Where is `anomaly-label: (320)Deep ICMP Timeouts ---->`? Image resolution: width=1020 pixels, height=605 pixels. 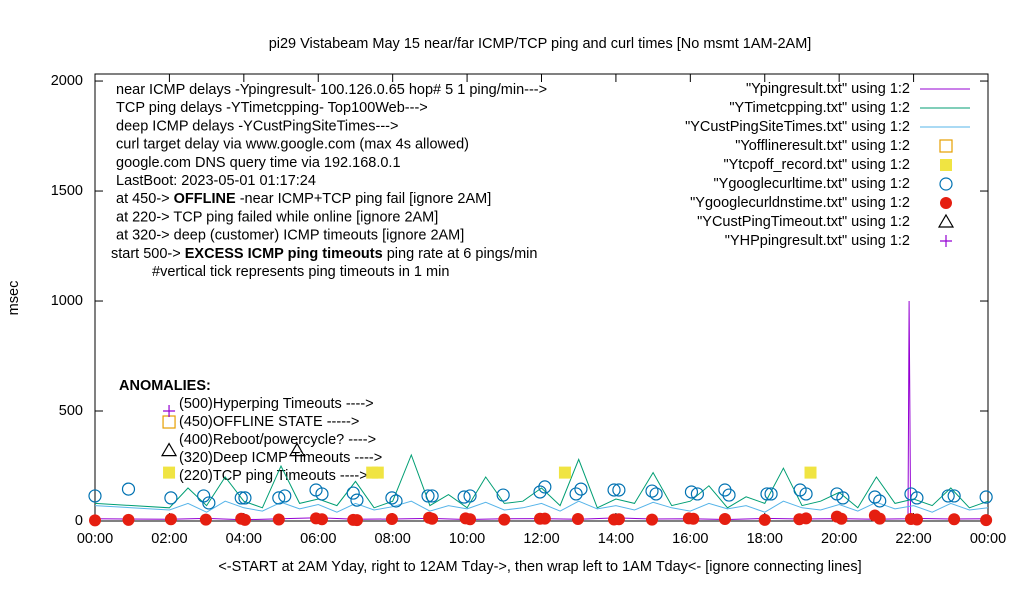 anomaly-label: (320)Deep ICMP Timeouts ----> is located at coordinates (280, 458).